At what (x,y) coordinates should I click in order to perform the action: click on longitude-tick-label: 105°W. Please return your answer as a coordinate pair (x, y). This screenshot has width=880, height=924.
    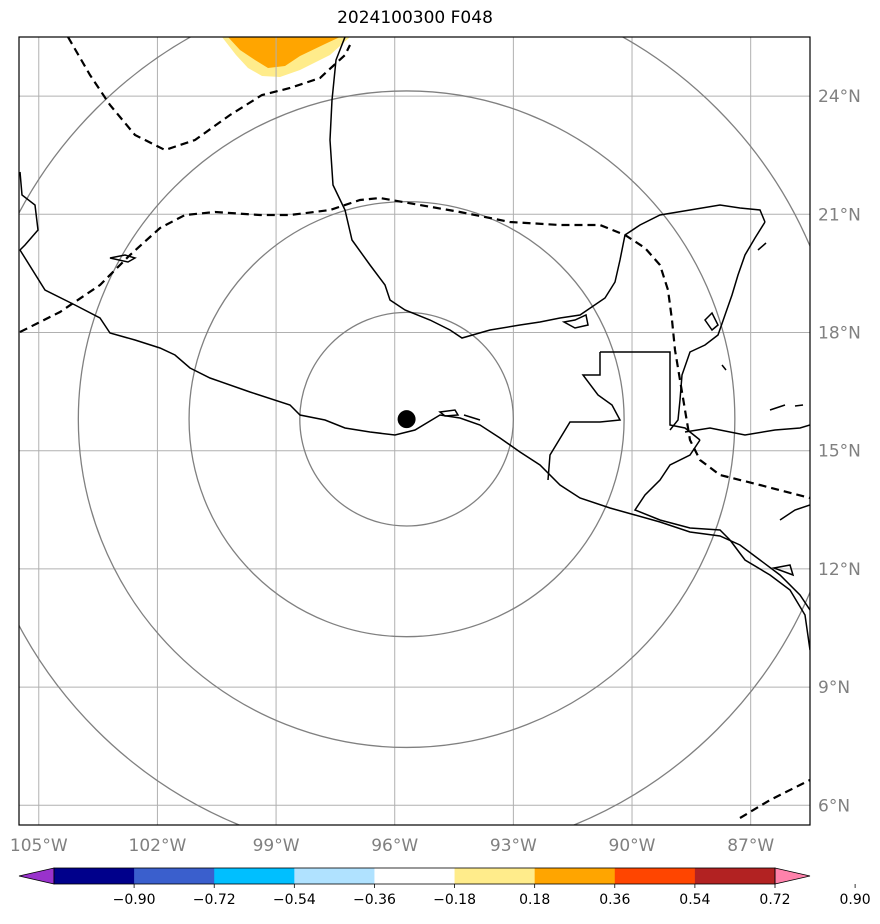
    Looking at the image, I should click on (39, 846).